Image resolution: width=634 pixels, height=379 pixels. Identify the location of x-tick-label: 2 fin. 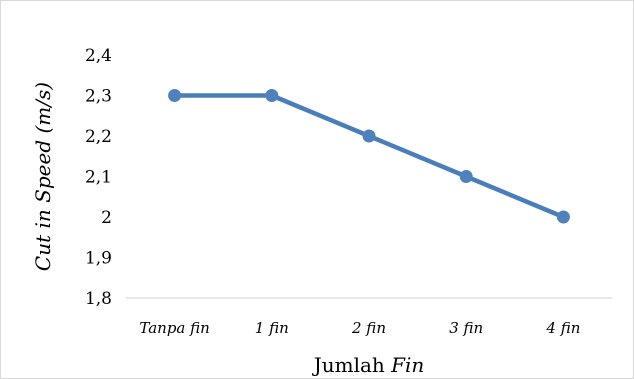
(368, 328).